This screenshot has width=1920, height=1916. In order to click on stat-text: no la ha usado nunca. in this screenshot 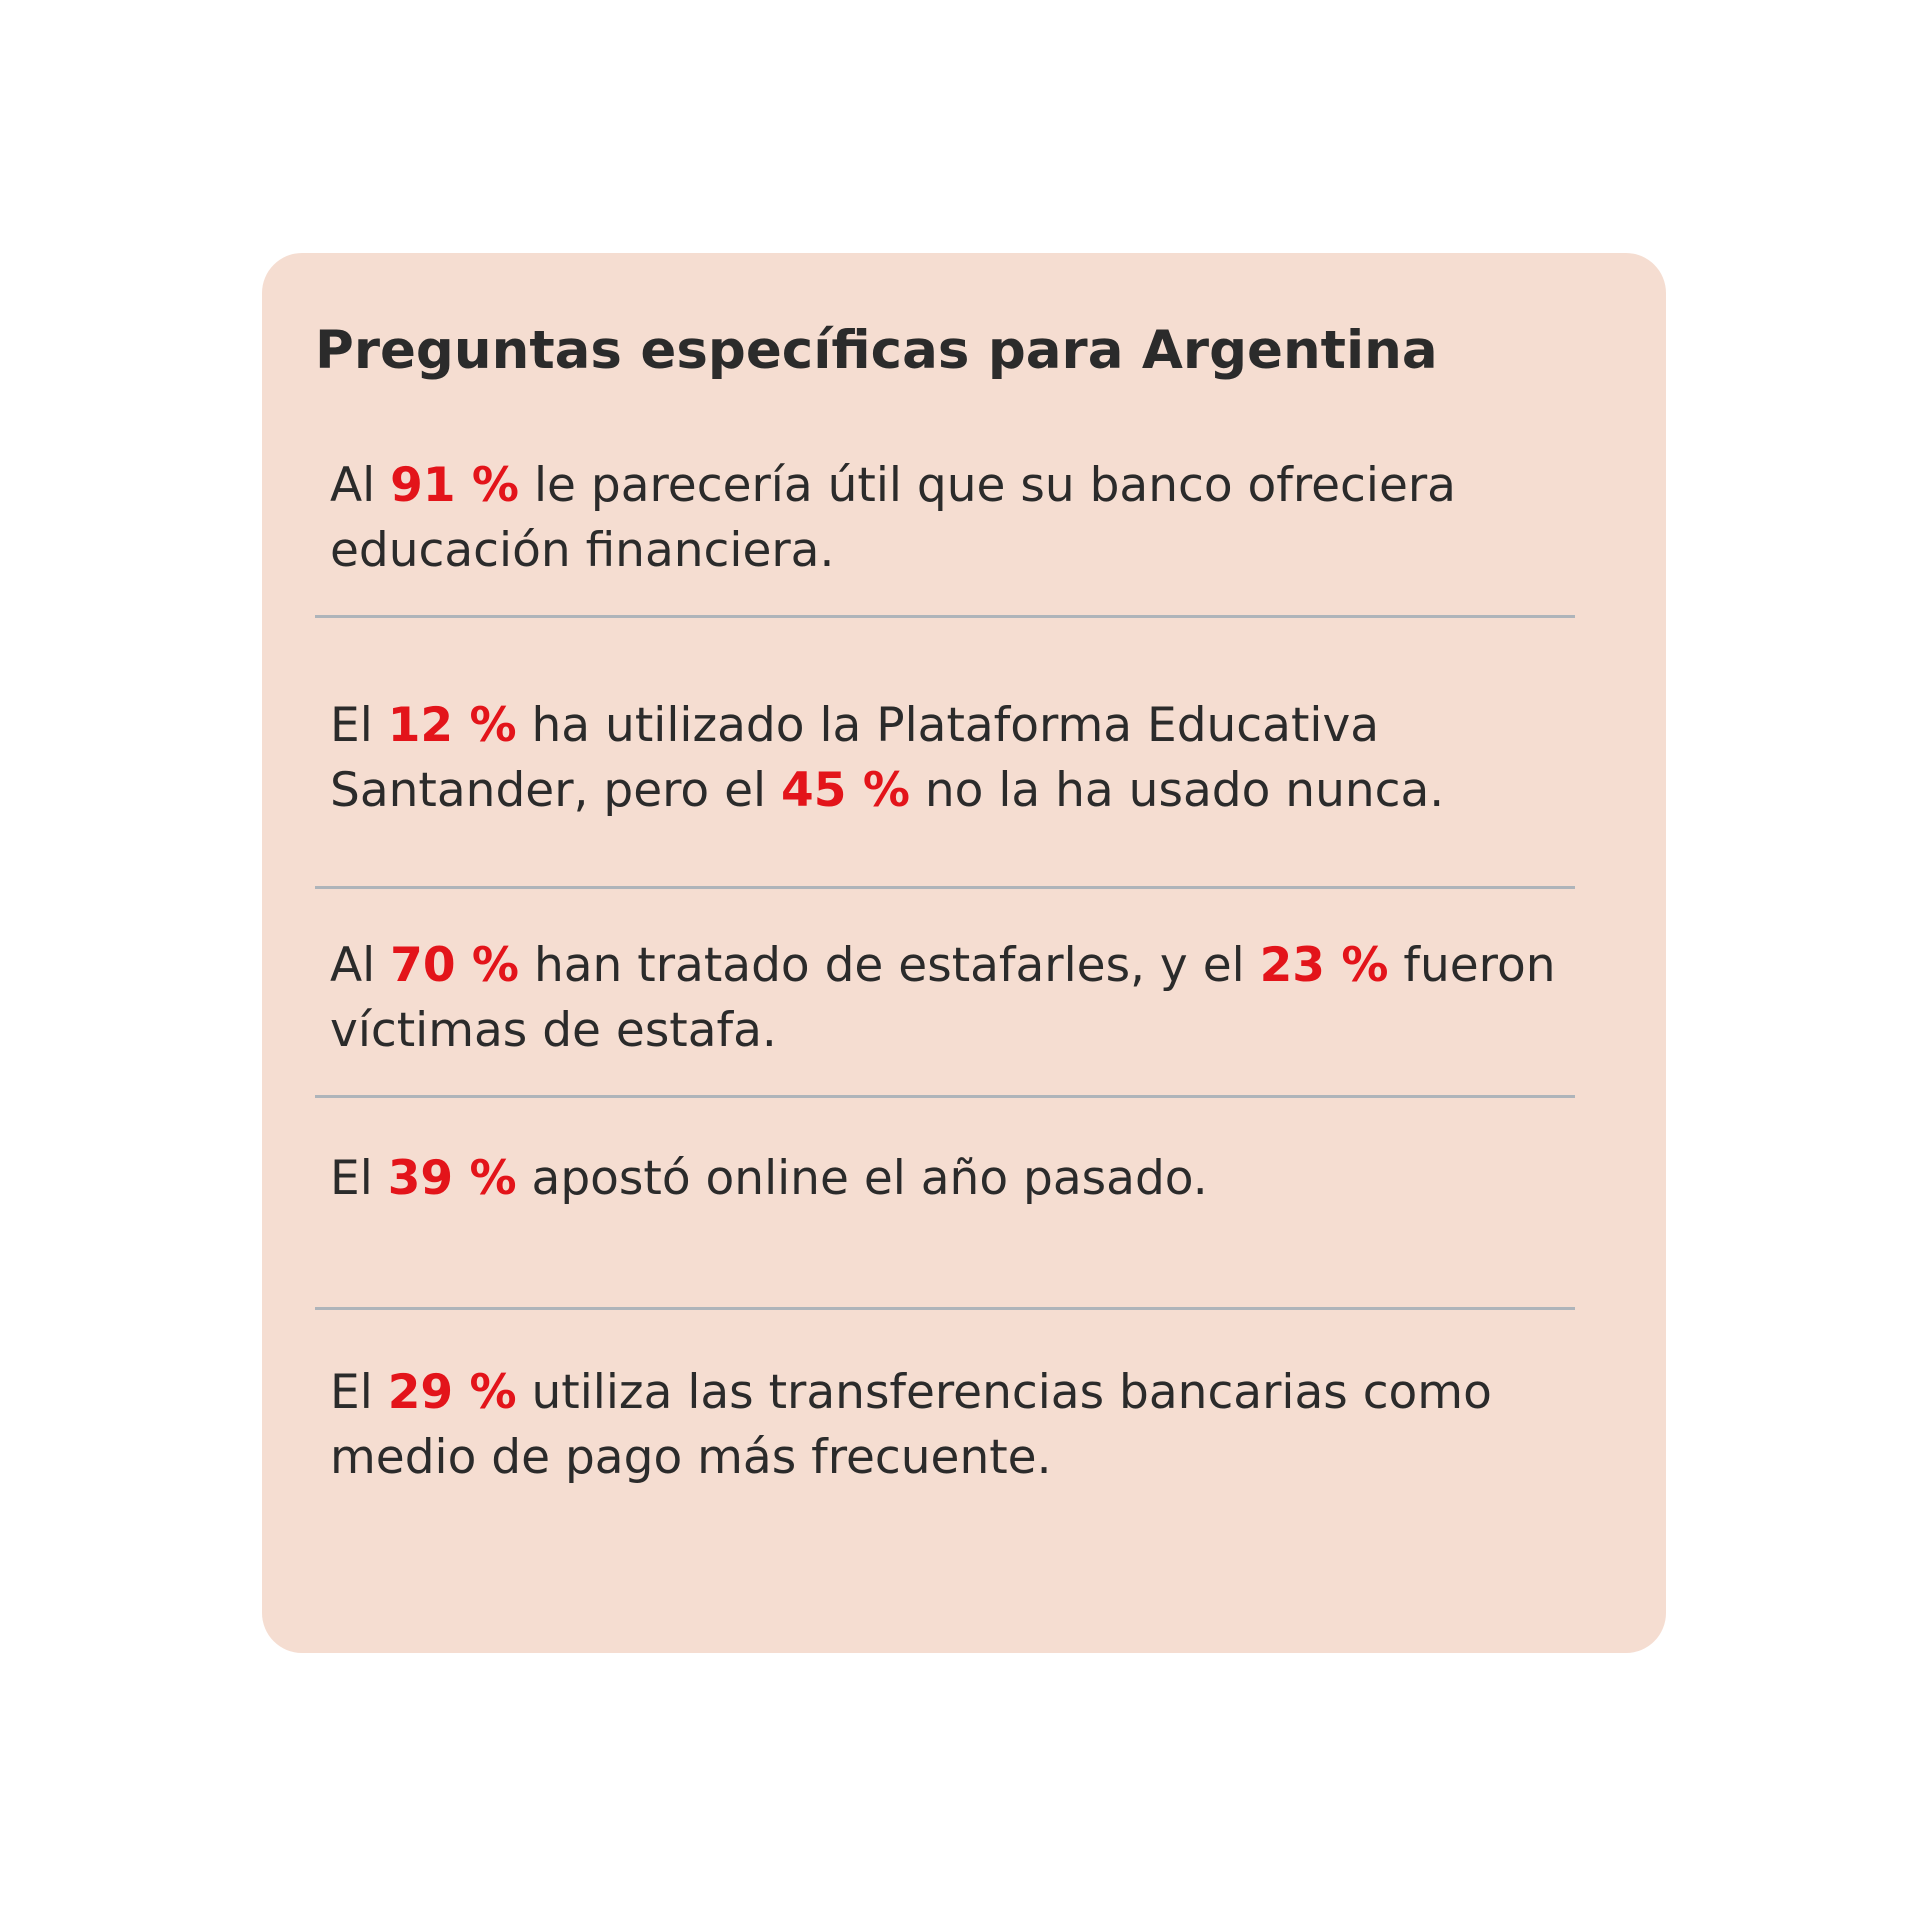, I will do `click(1177, 790)`.